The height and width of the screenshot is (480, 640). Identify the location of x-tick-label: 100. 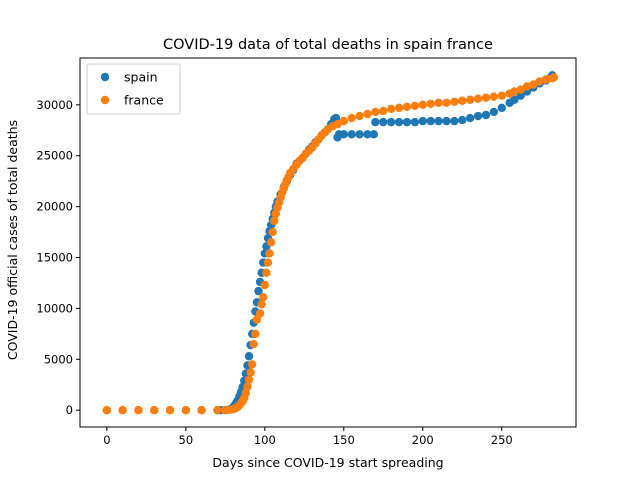
(265, 440).